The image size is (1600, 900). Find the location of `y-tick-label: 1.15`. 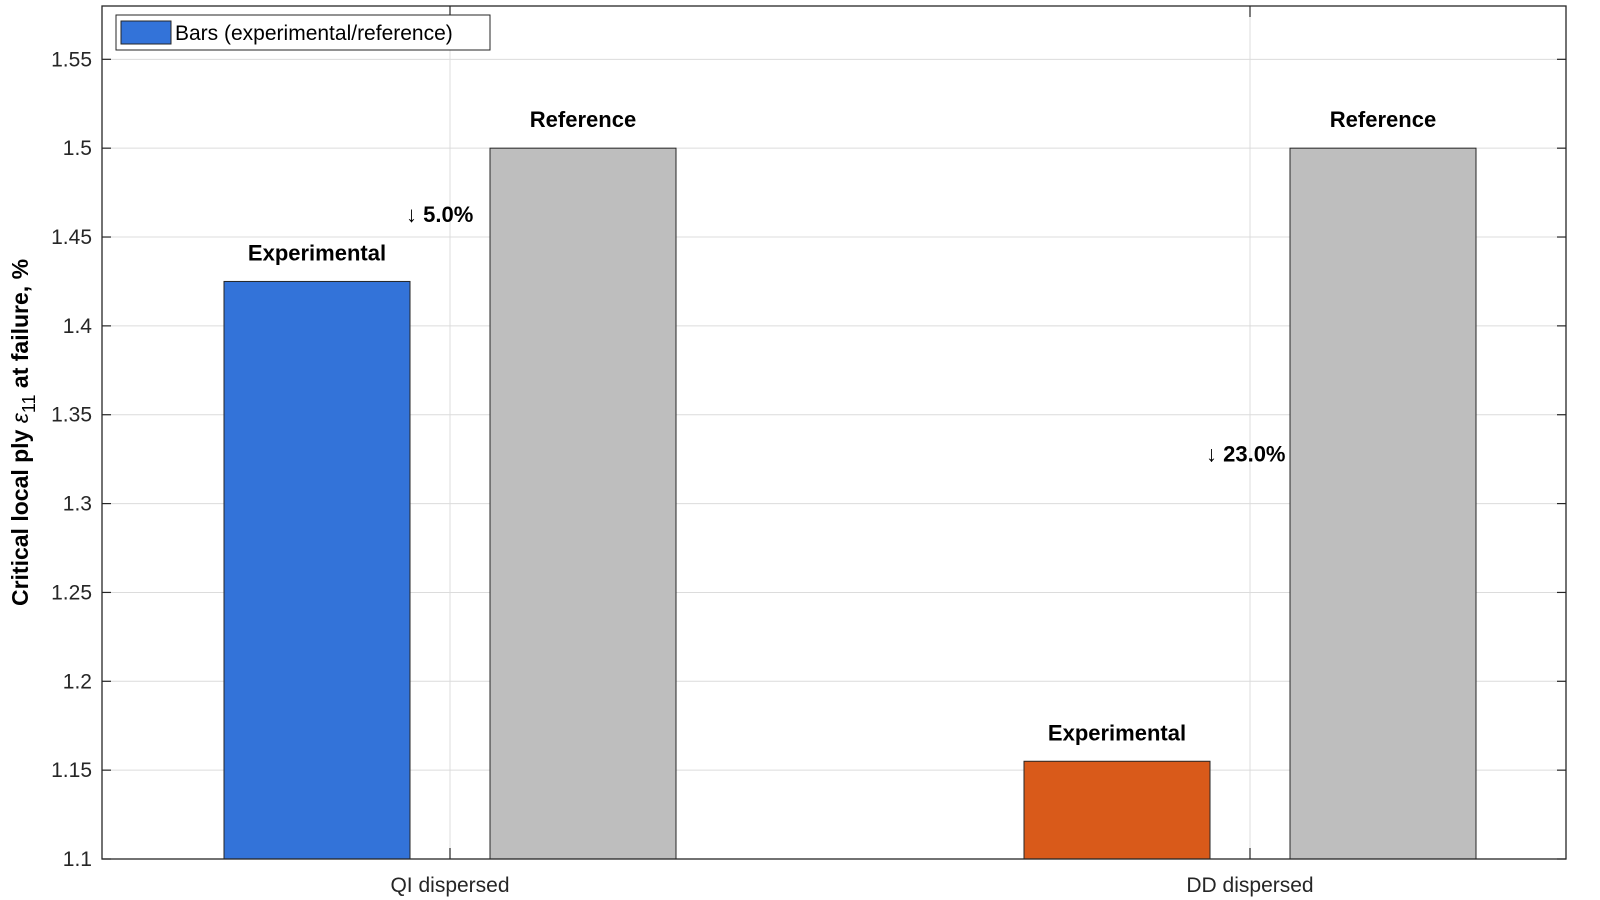

y-tick-label: 1.15 is located at coordinates (71, 770).